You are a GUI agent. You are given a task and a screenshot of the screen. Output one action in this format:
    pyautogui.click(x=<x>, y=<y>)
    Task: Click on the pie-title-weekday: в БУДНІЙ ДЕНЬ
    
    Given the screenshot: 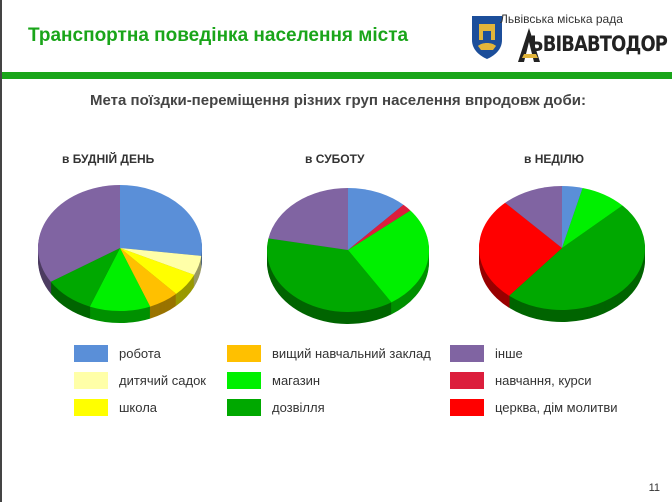 What is the action you would take?
    pyautogui.click(x=108, y=159)
    